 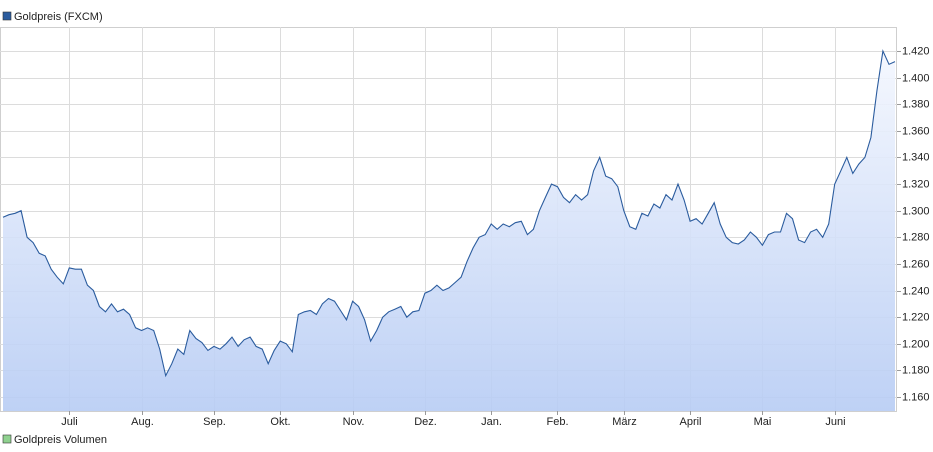 I want to click on y-tick-label: 1.240, so click(x=916, y=291).